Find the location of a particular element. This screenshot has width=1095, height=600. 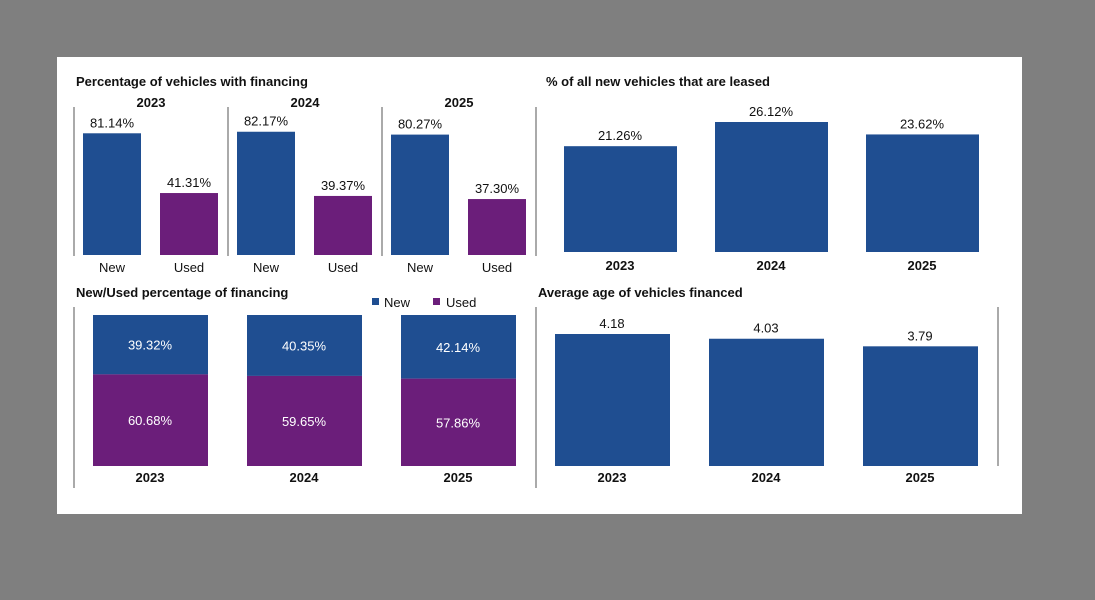

split-new-label: 39.32% is located at coordinates (150, 345).